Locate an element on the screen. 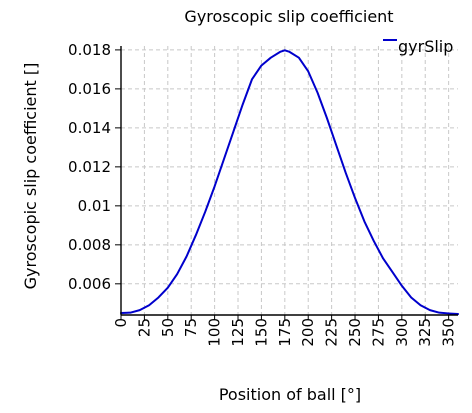  x-tick-label: 325 is located at coordinates (425, 332).